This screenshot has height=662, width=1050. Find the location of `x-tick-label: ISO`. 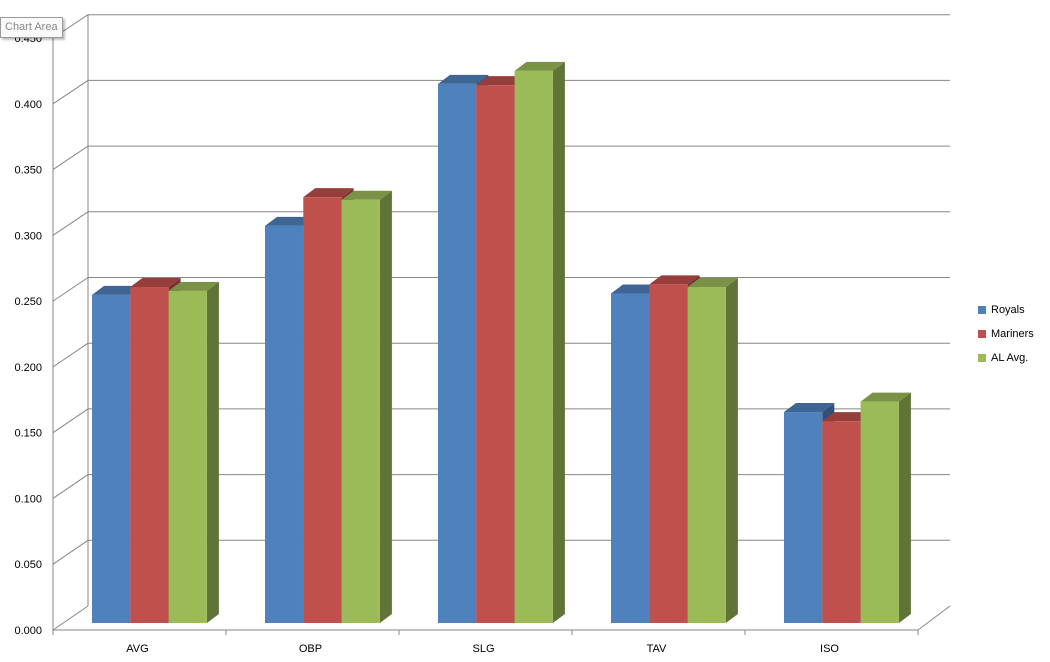

x-tick-label: ISO is located at coordinates (829, 649).